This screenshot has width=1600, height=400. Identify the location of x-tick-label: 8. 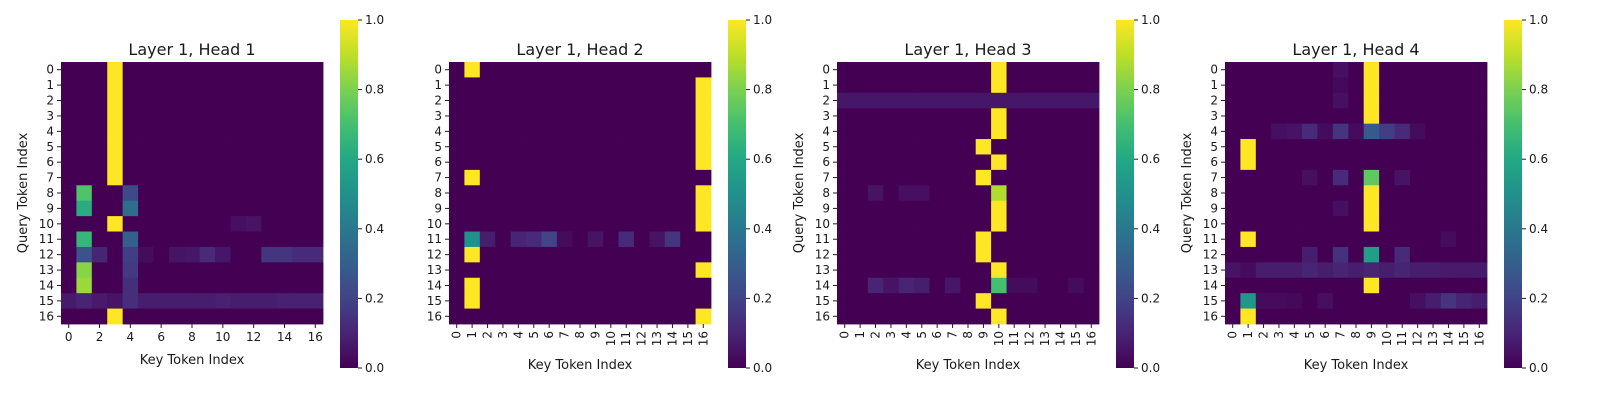
(1356, 335).